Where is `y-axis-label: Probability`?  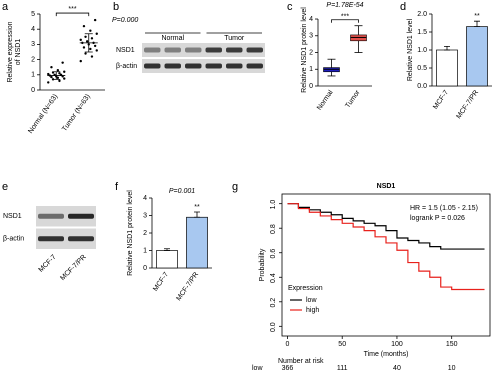 y-axis-label: Probability is located at coordinates (262, 264).